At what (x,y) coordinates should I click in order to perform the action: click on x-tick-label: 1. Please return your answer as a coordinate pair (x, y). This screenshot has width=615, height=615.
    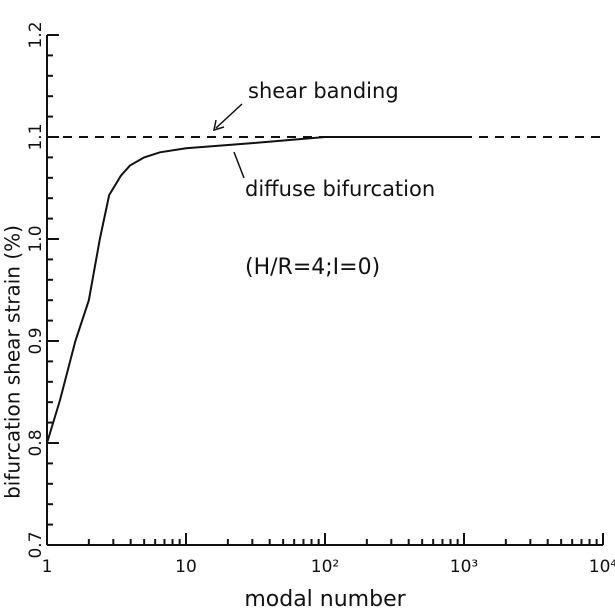
    Looking at the image, I should click on (47, 567).